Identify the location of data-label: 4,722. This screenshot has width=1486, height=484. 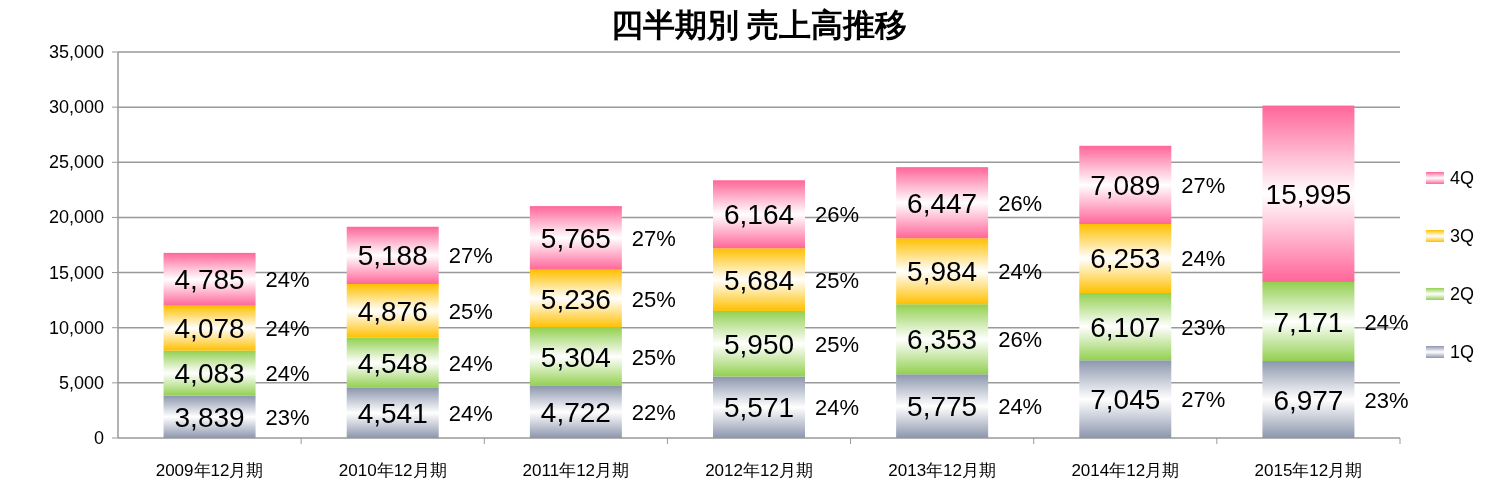
(575, 412).